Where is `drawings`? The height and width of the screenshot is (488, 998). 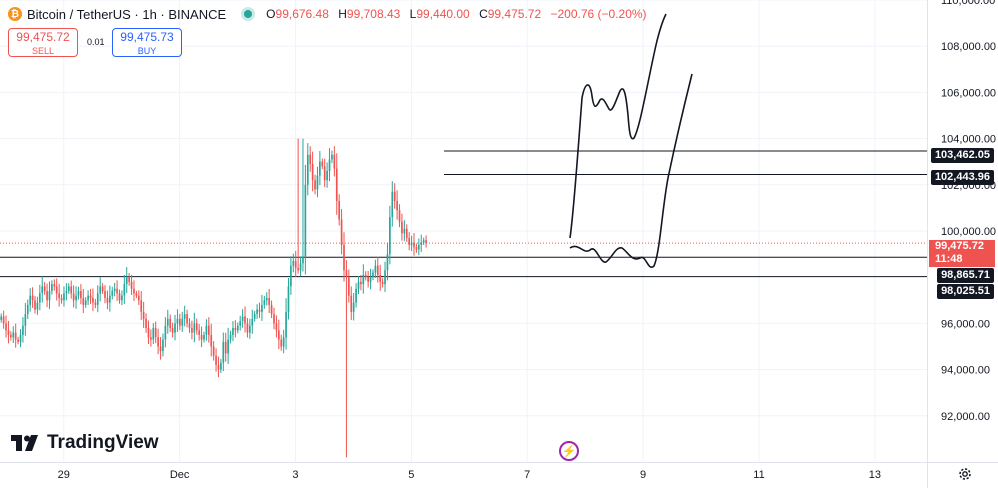
drawings is located at coordinates (631, 141).